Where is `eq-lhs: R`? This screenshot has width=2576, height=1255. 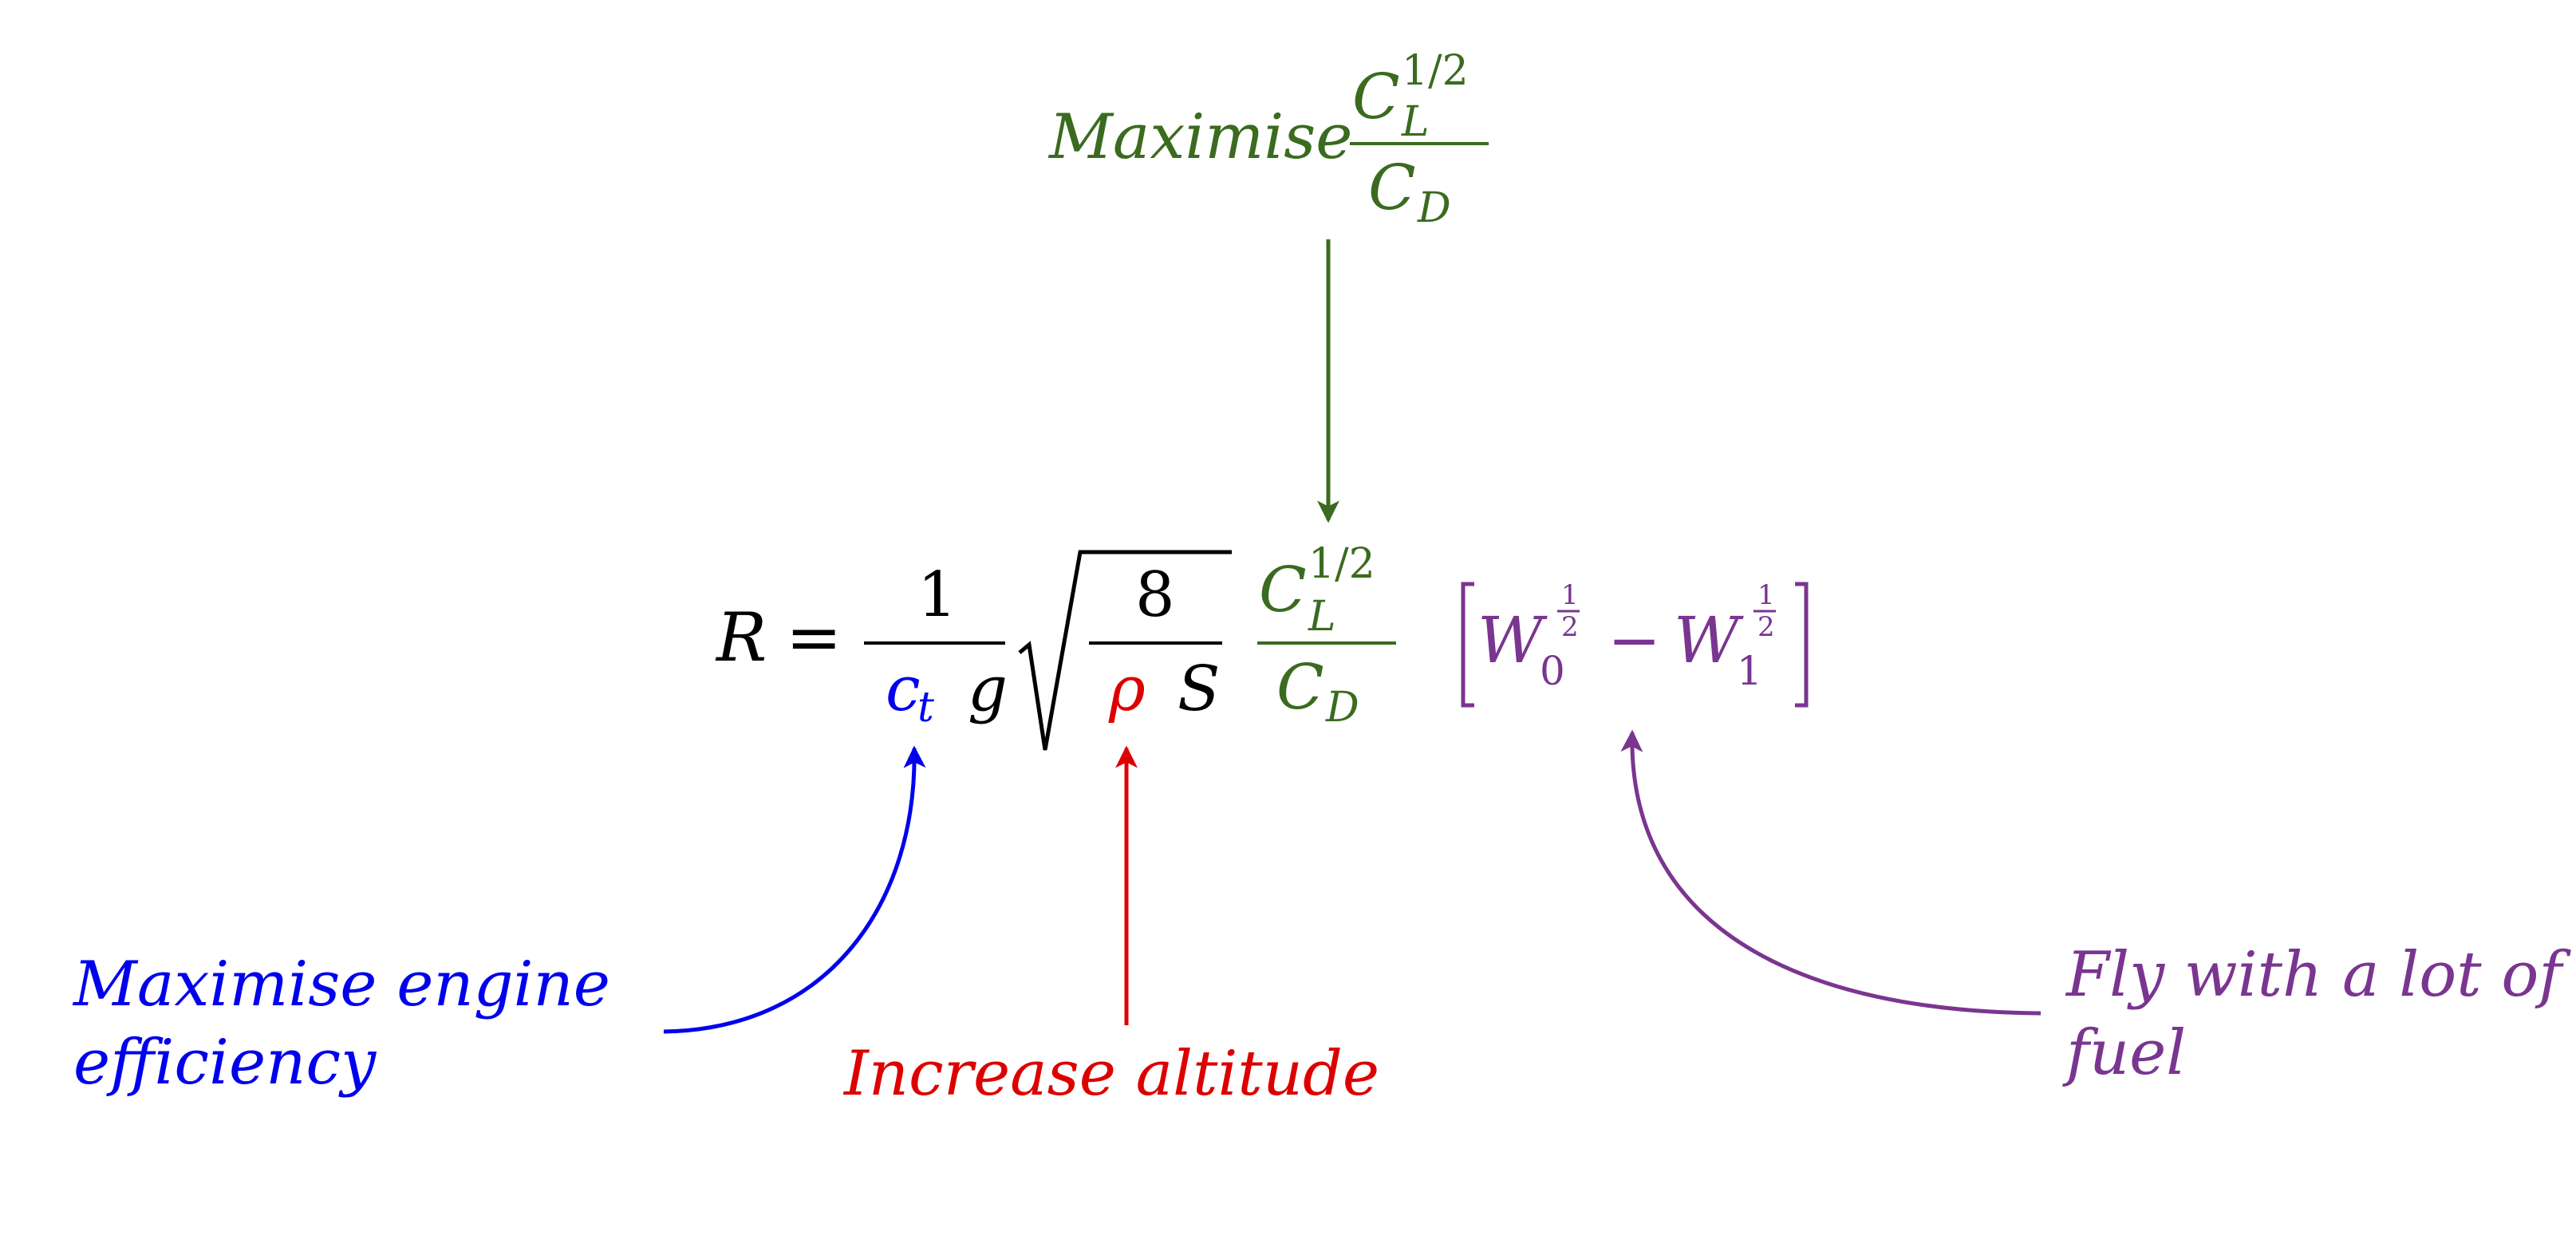
eq-lhs: R is located at coordinates (741, 637).